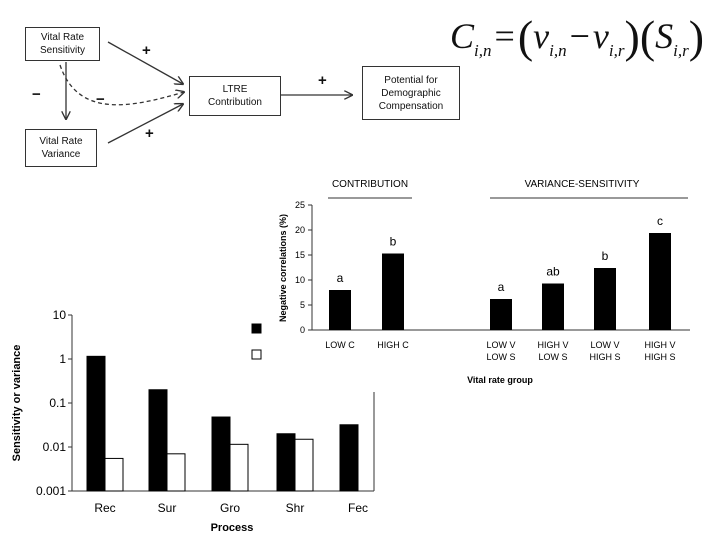 The width and height of the screenshot is (720, 540). I want to click on y-tick-label-1: 0.01, so click(55, 447).